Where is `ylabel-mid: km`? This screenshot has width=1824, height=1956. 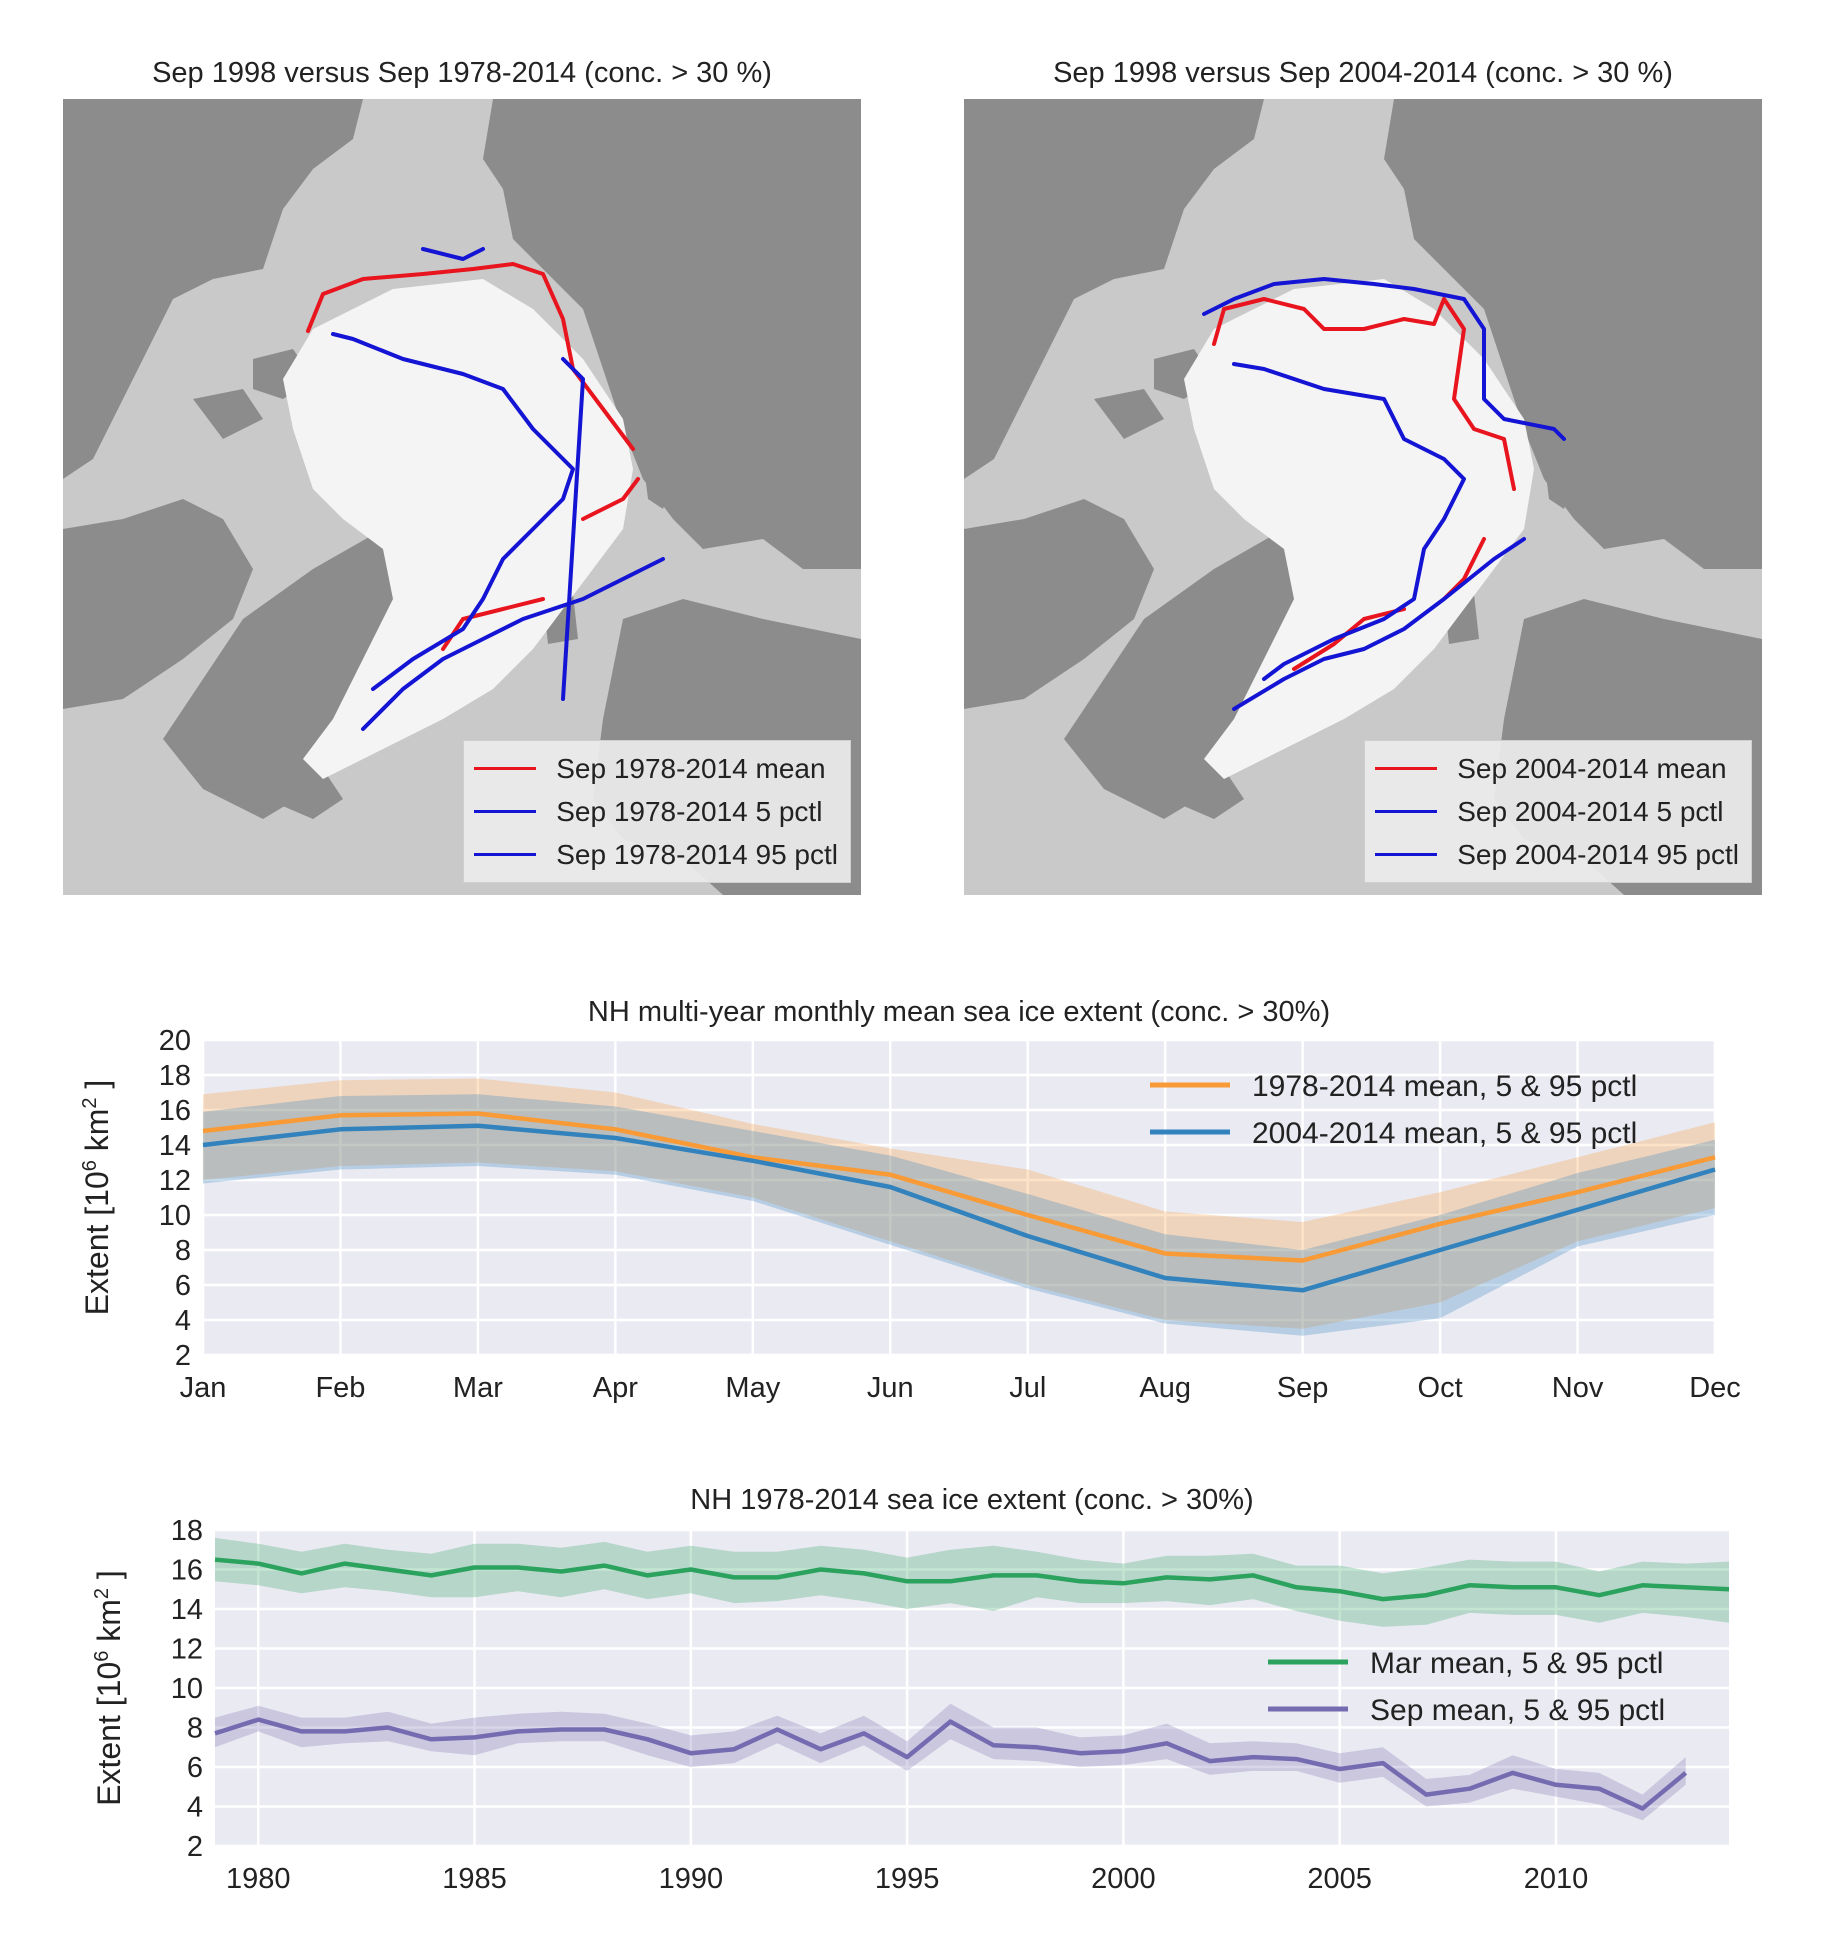 ylabel-mid: km is located at coordinates (97, 1135).